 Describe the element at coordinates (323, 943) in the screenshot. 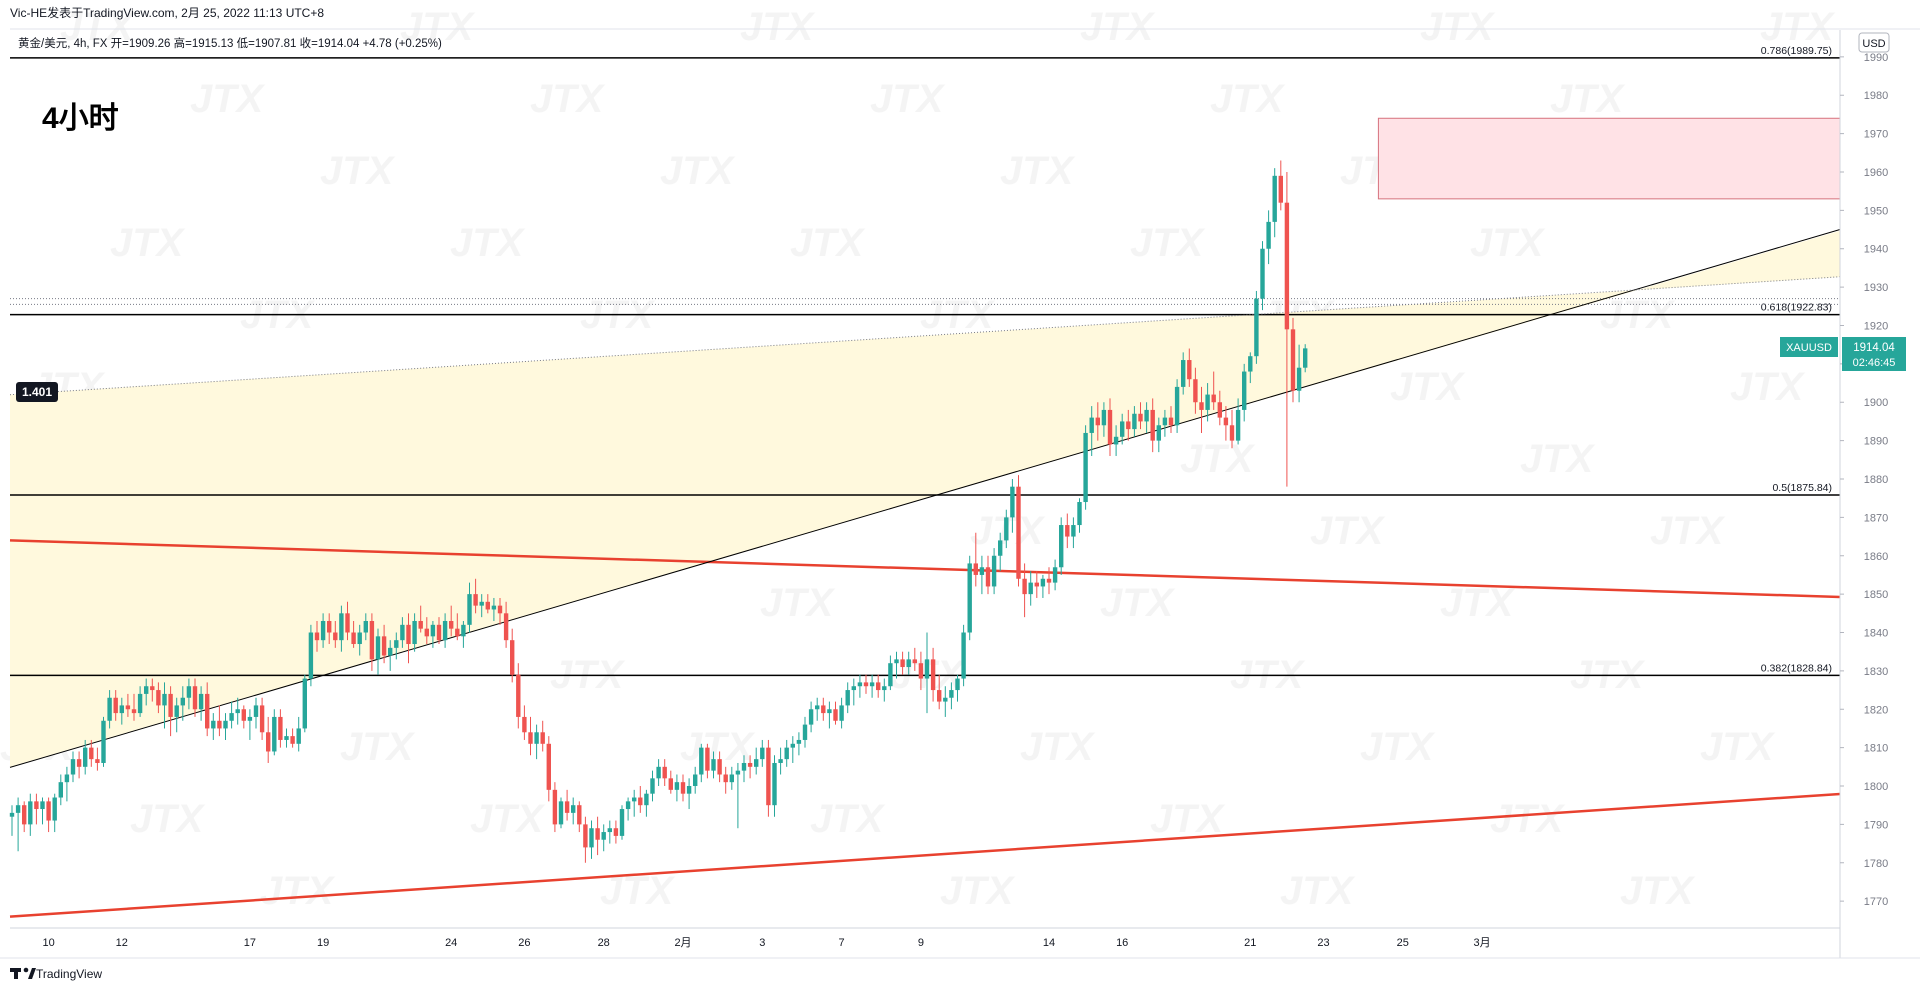

I see `time-tick-label: 19` at that location.